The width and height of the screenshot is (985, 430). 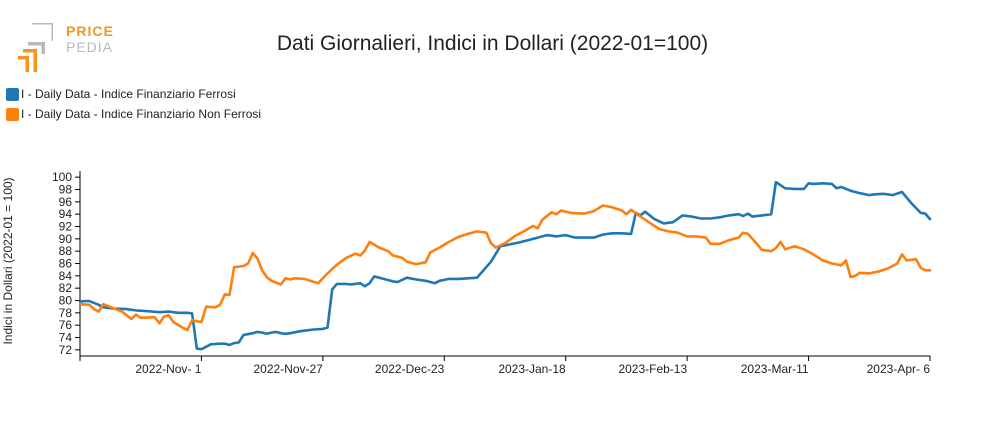 I want to click on logo-line1: PRICE, so click(x=90, y=31).